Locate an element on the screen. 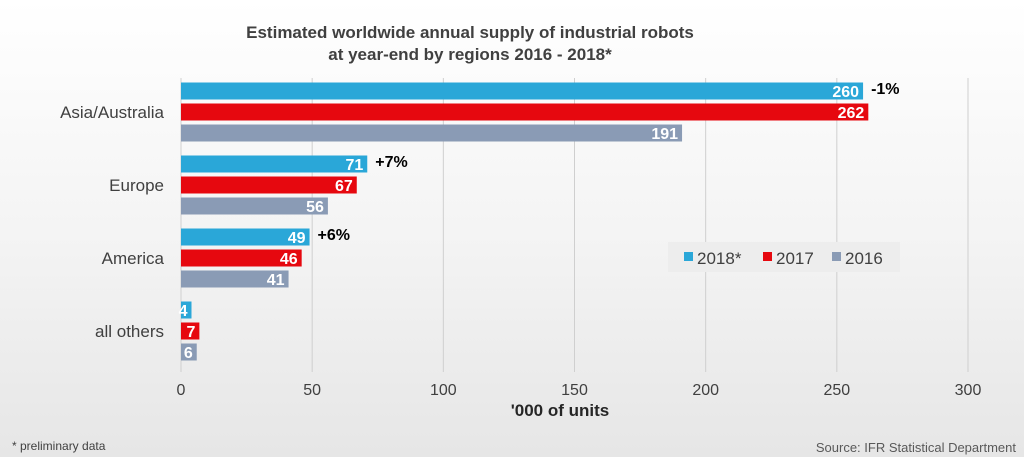 The height and width of the screenshot is (457, 1024). change-label-2: +6% is located at coordinates (334, 235).